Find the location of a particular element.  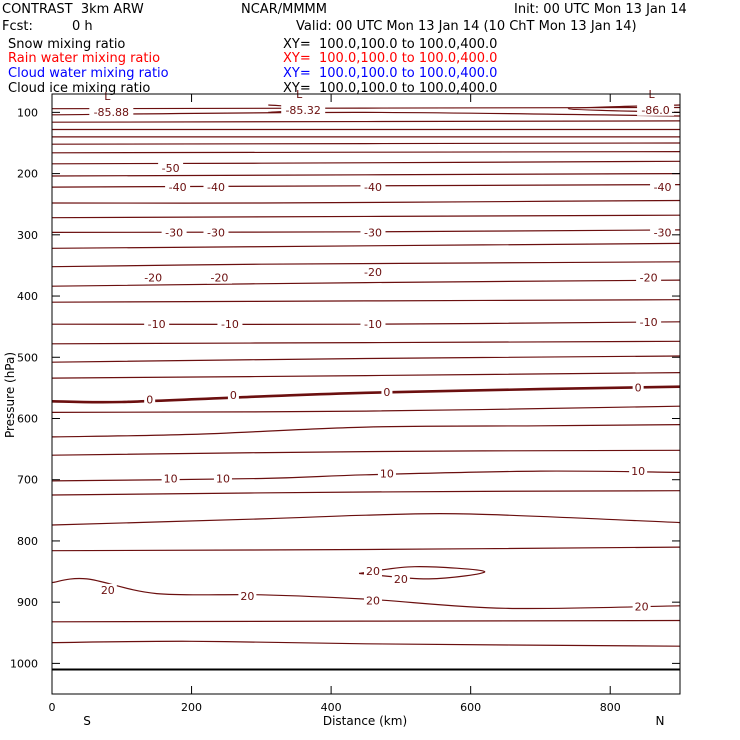

forecast-value: 0 h is located at coordinates (82, 26).